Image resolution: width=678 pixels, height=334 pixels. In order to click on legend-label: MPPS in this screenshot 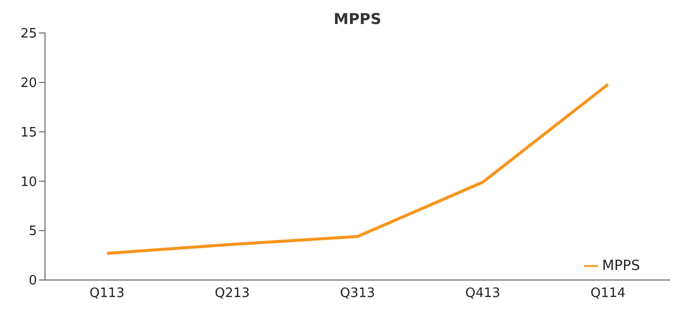, I will do `click(621, 266)`.